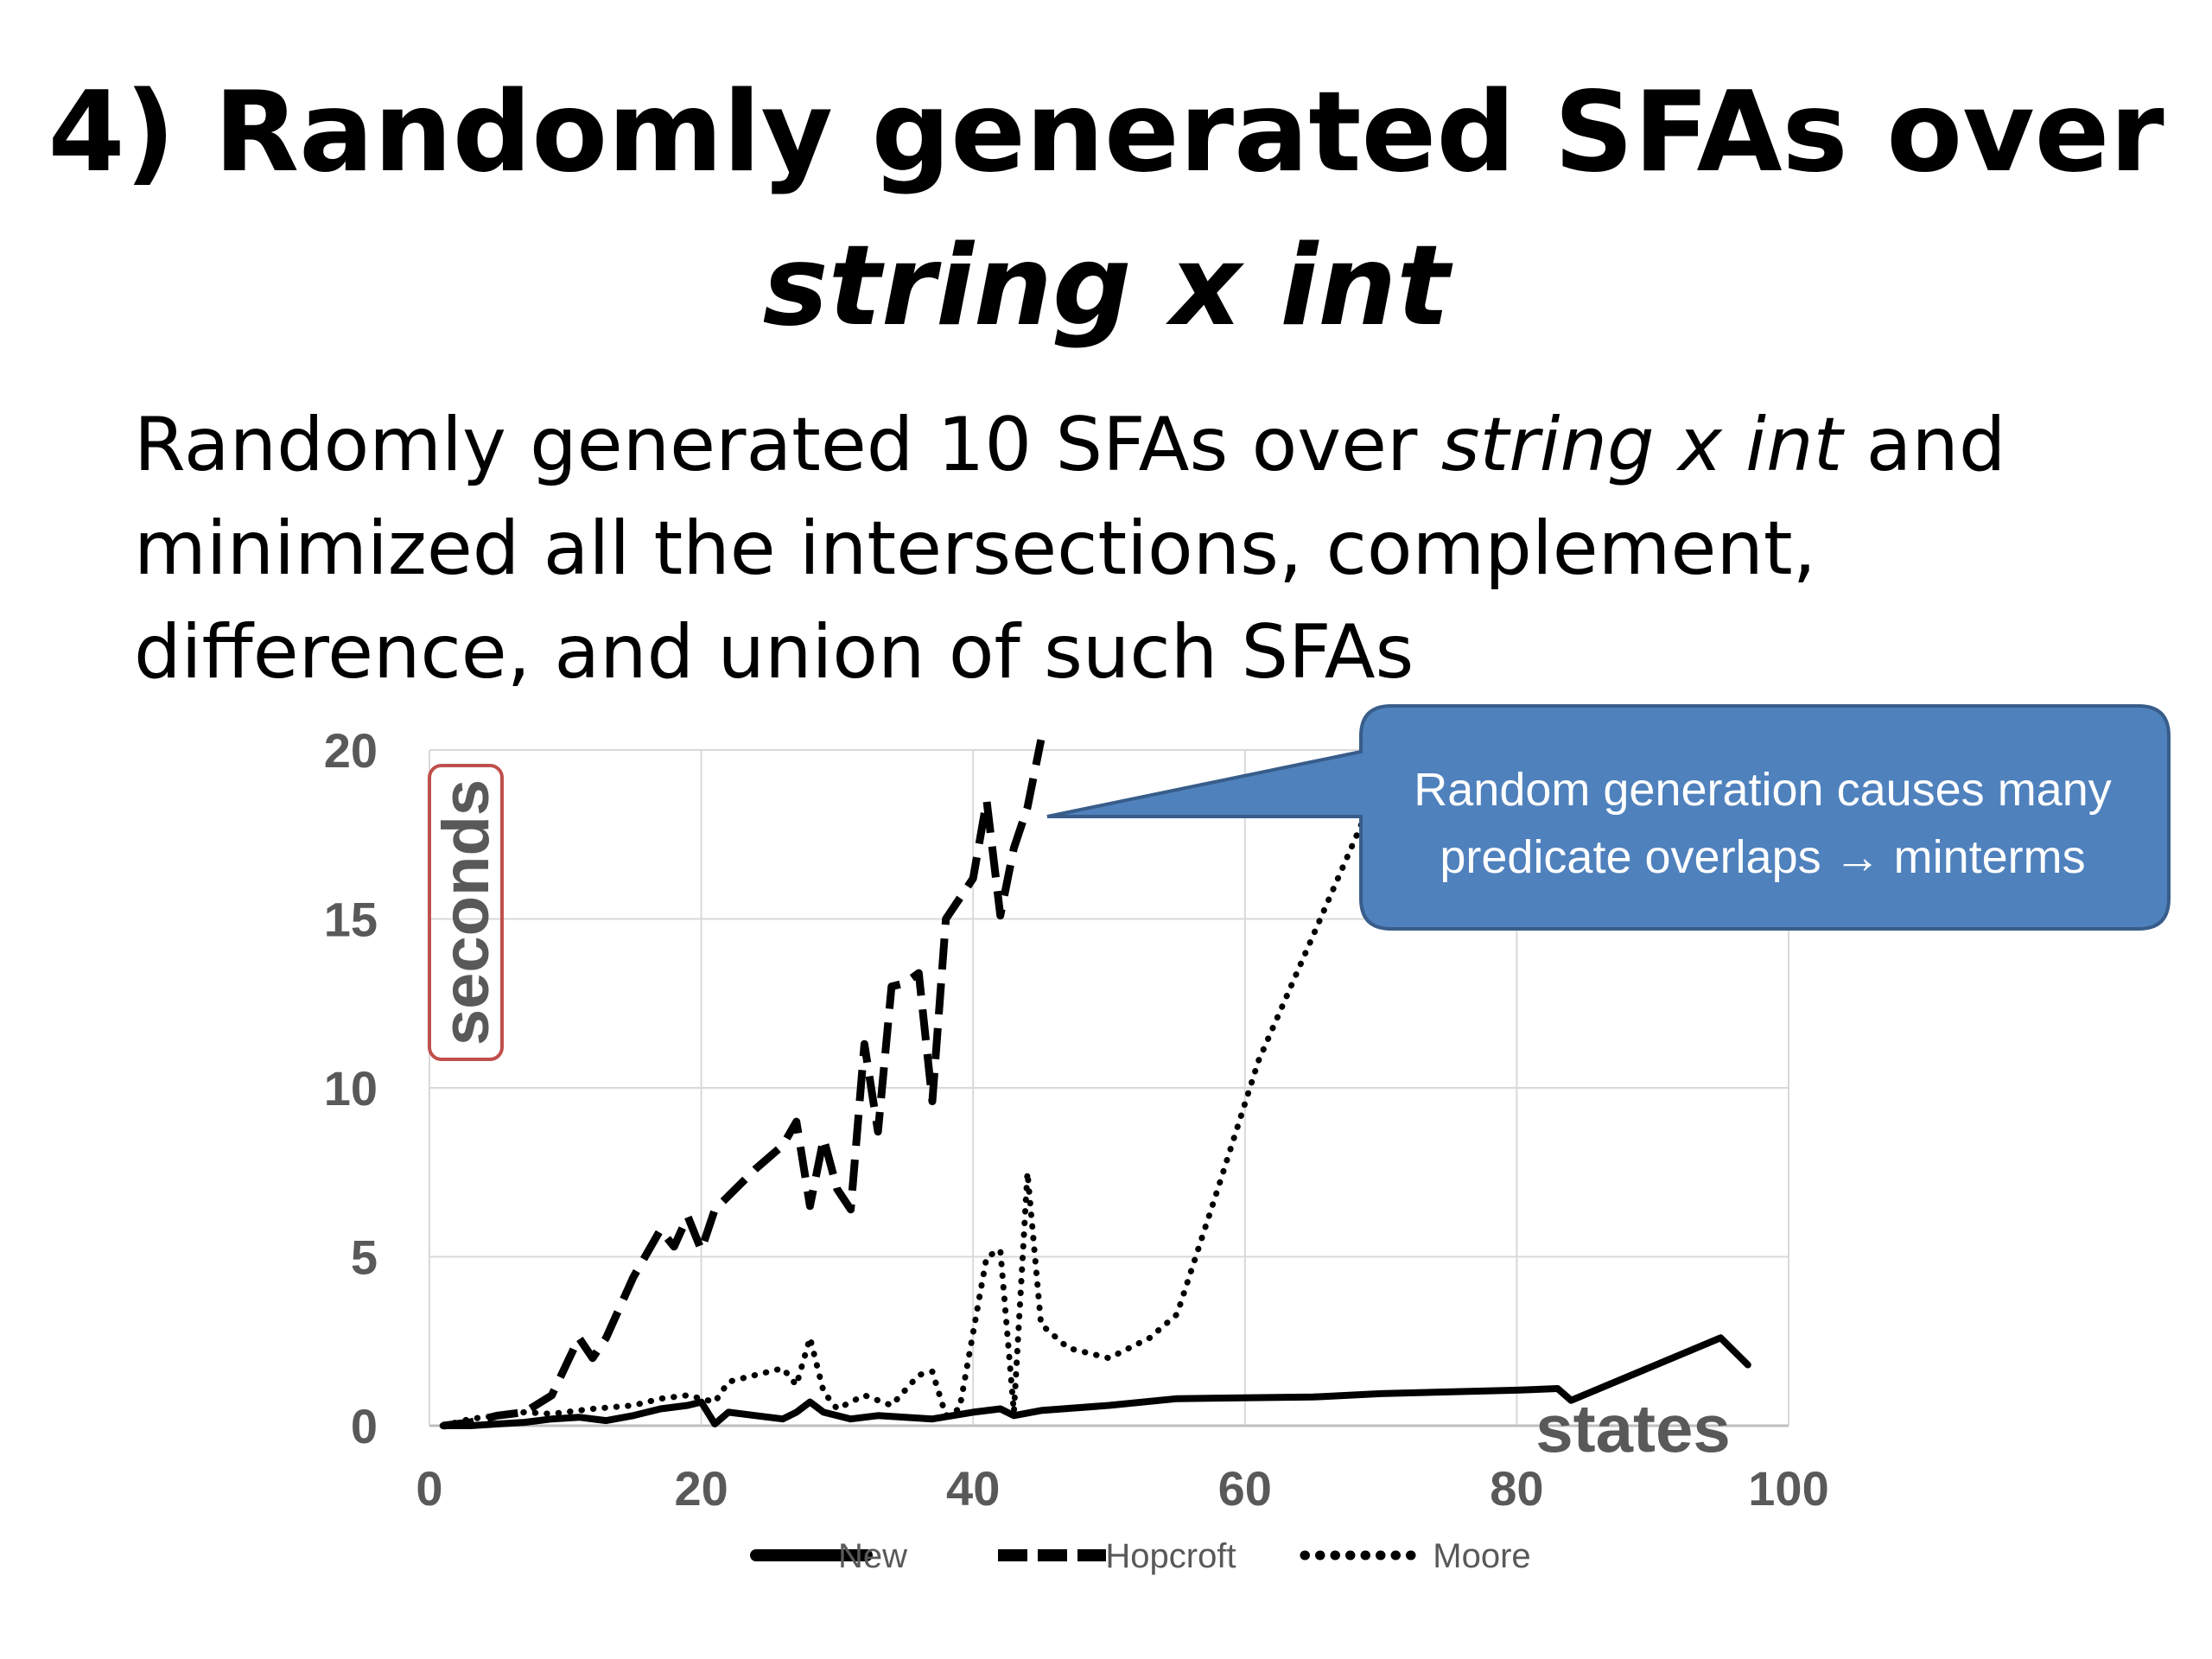 The image size is (2212, 1659). What do you see at coordinates (1763, 790) in the screenshot?
I see `callout-line-1: Random generation causes many` at bounding box center [1763, 790].